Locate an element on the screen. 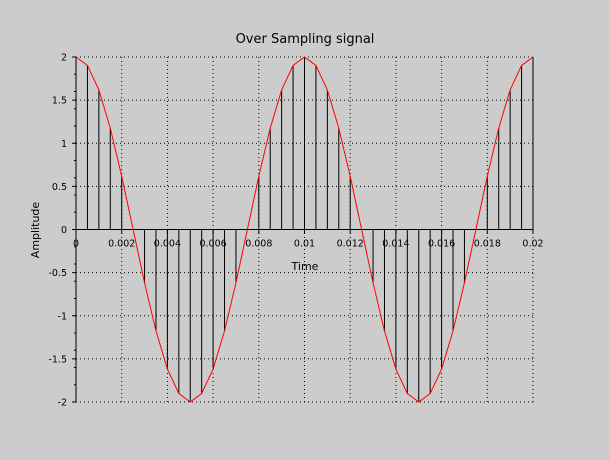 This screenshot has width=610, height=460. x-tick-label: 0.02 is located at coordinates (532, 244).